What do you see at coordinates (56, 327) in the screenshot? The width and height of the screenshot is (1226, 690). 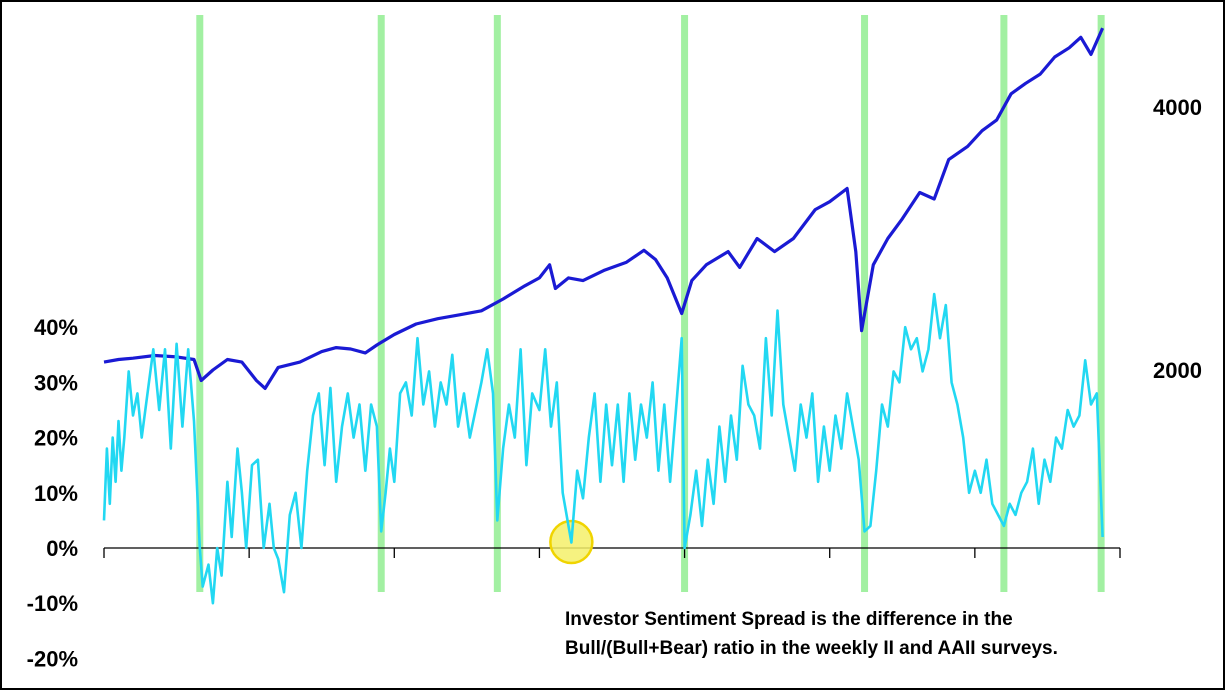 I see `left-tick-label-0: 40%` at bounding box center [56, 327].